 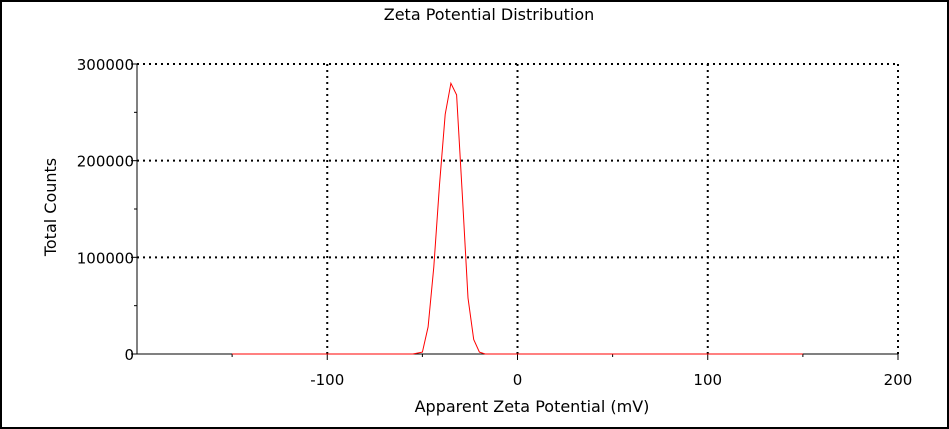 I want to click on x-tick-label: 0, so click(x=518, y=380).